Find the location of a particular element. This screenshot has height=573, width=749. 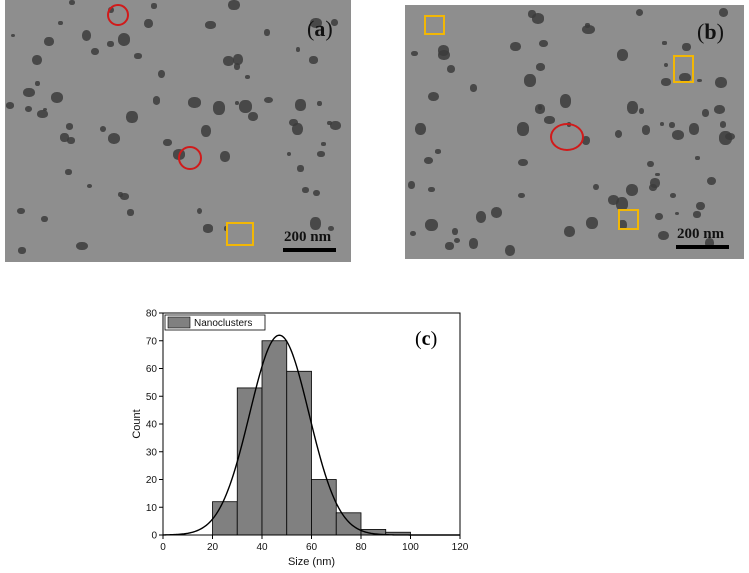

y-axis-ticks: 0 10 20 30 40 50 60 70 80 is located at coordinates (154, 425).